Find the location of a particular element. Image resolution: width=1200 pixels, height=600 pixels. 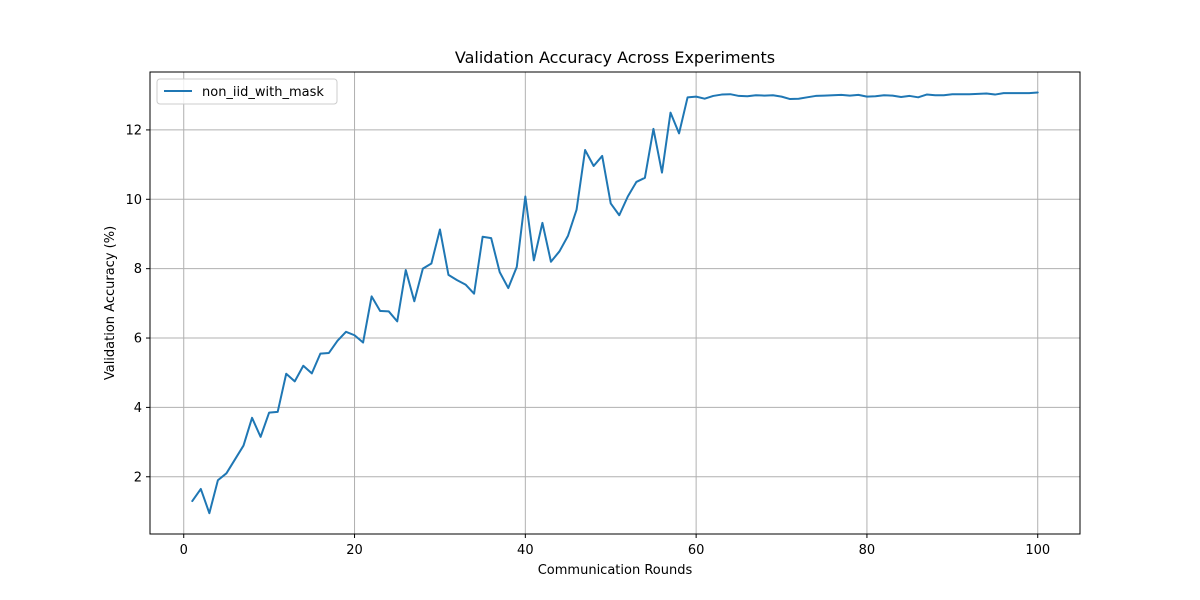

chart-title: Validation Accuracy Across Experiments is located at coordinates (615, 57).